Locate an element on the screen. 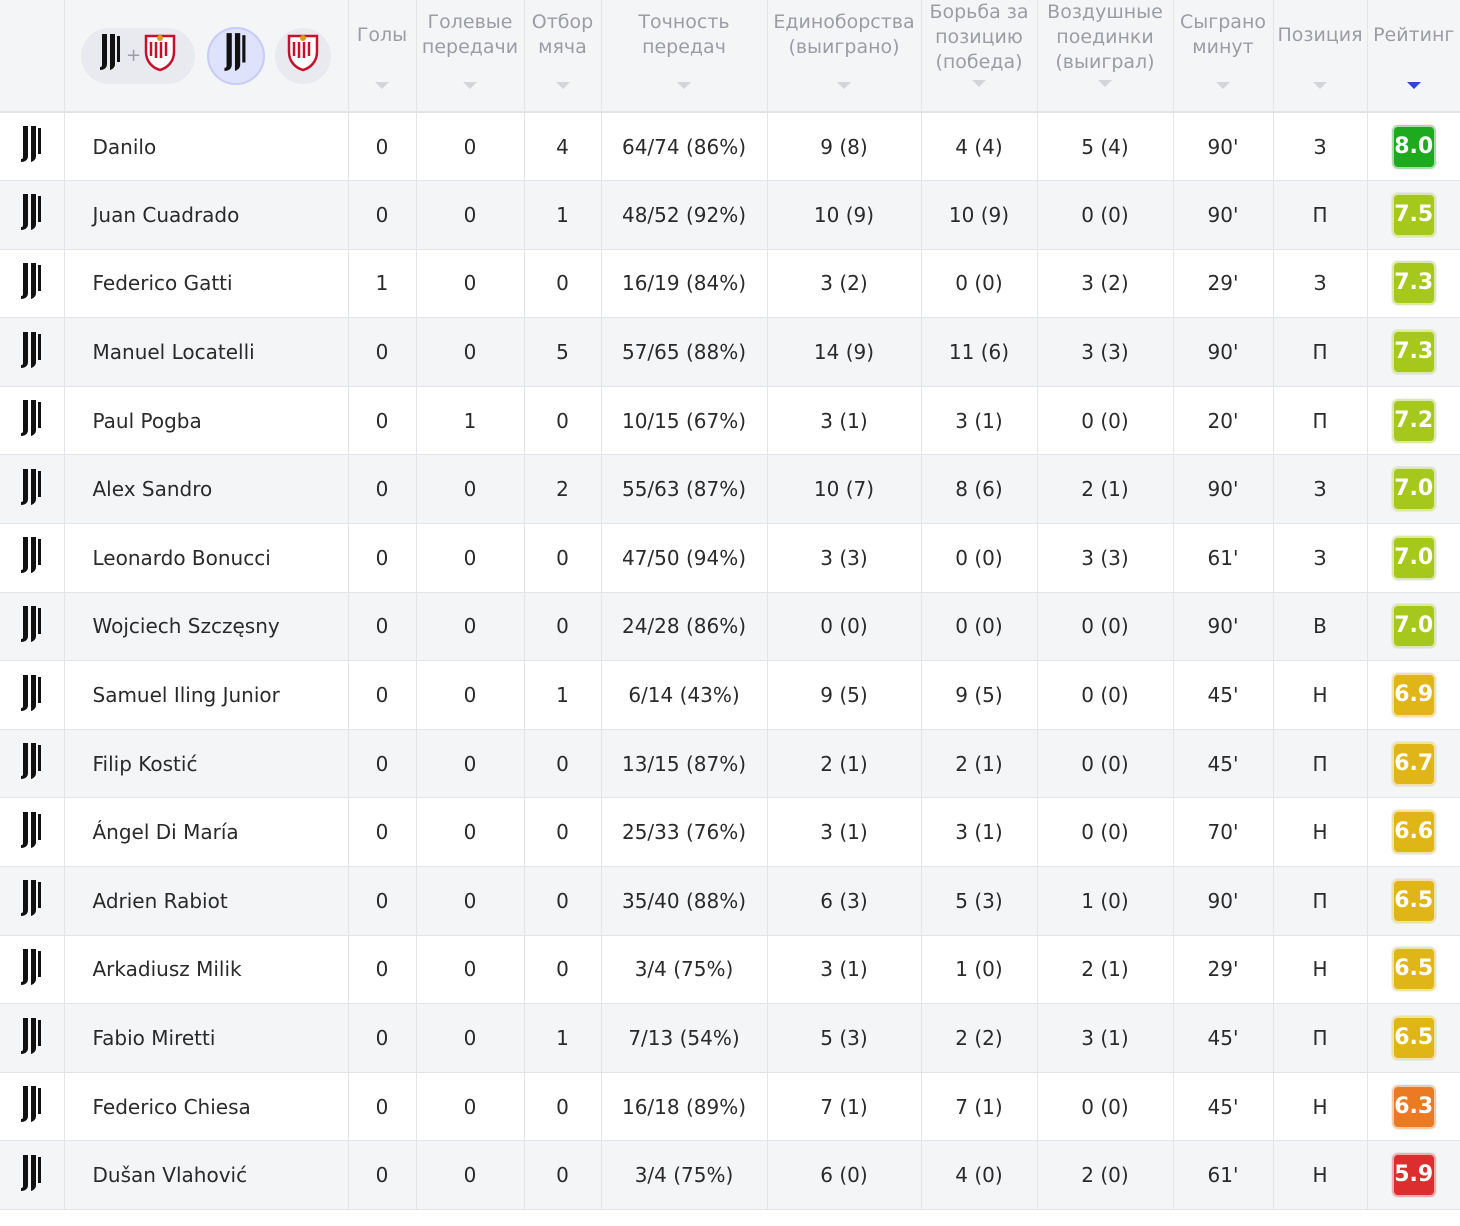 The image size is (1460, 1226). player-name: Arkadiusz Milik is located at coordinates (206, 970).